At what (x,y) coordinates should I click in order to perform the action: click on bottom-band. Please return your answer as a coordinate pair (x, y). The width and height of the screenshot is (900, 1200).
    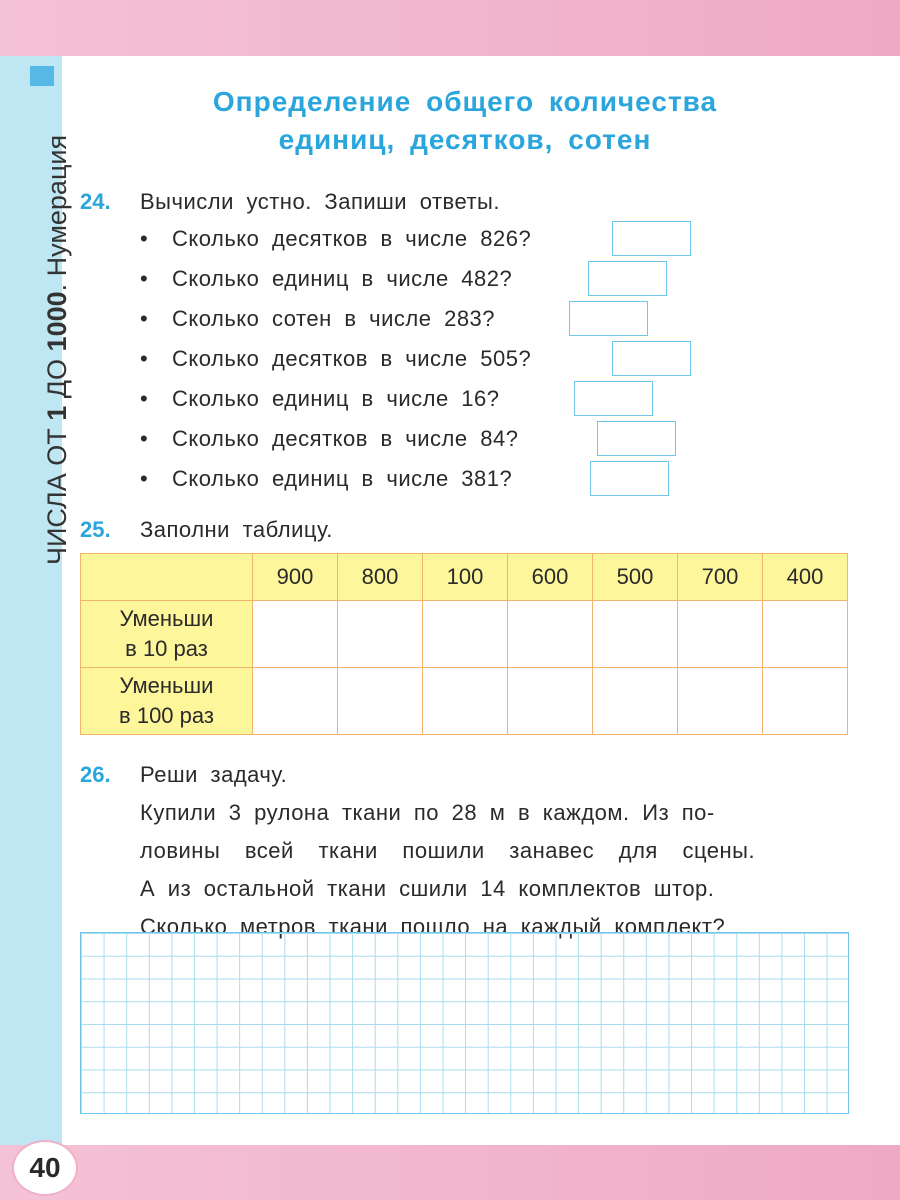
    Looking at the image, I should click on (450, 1172).